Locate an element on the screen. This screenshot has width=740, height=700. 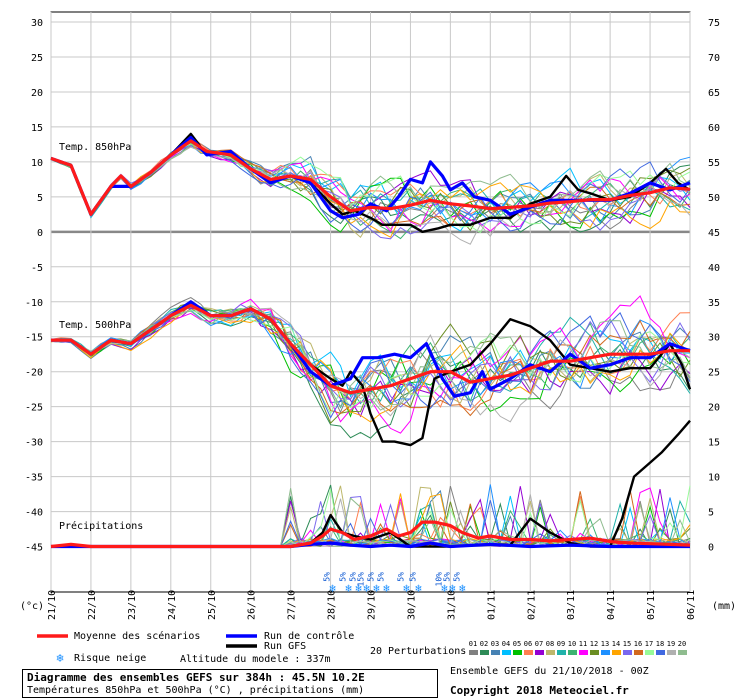
y-right-tick-label: 45 is located at coordinates (714, 233).